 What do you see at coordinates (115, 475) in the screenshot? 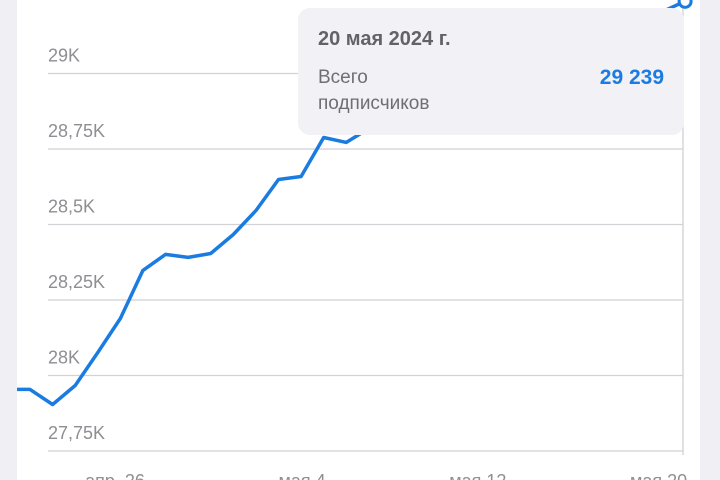
I see `x-tick-label: апр. 26` at bounding box center [115, 475].